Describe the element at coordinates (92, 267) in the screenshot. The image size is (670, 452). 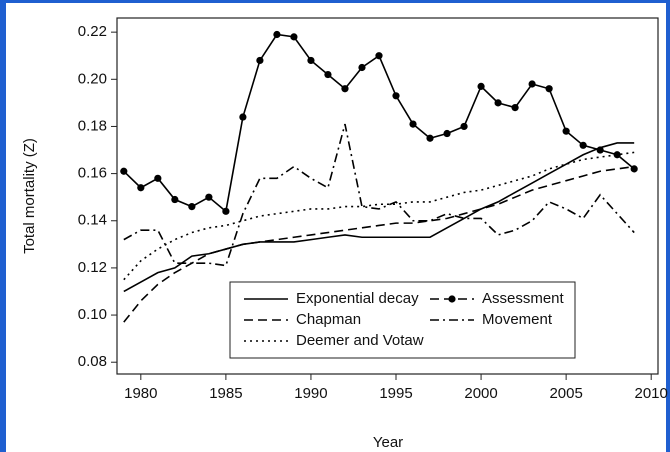
I see `y-tick-label: 0.12` at that location.